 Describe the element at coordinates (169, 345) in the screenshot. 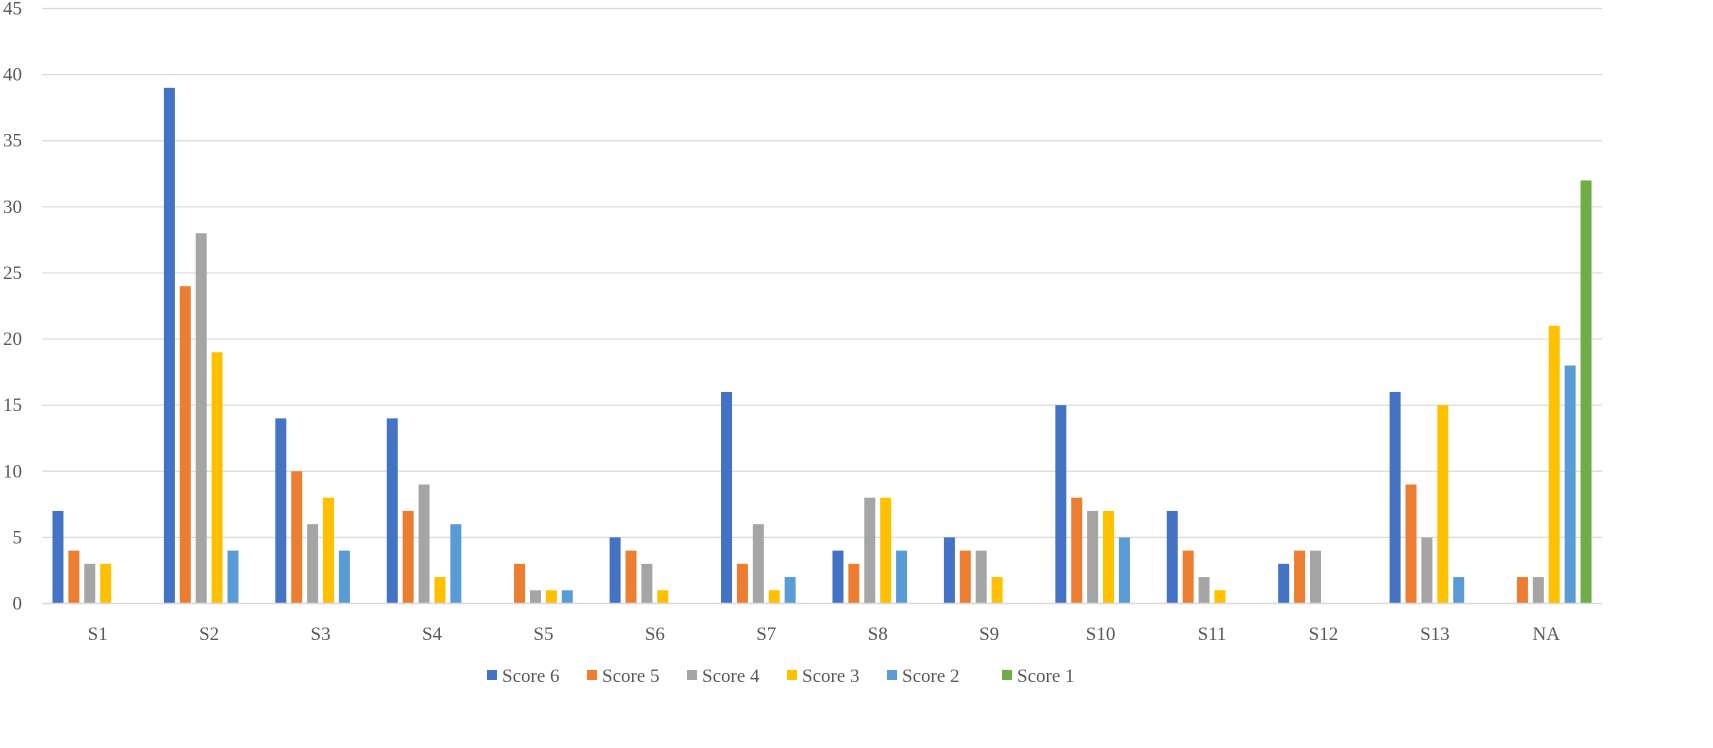

I see `bar-score-6-s2` at that location.